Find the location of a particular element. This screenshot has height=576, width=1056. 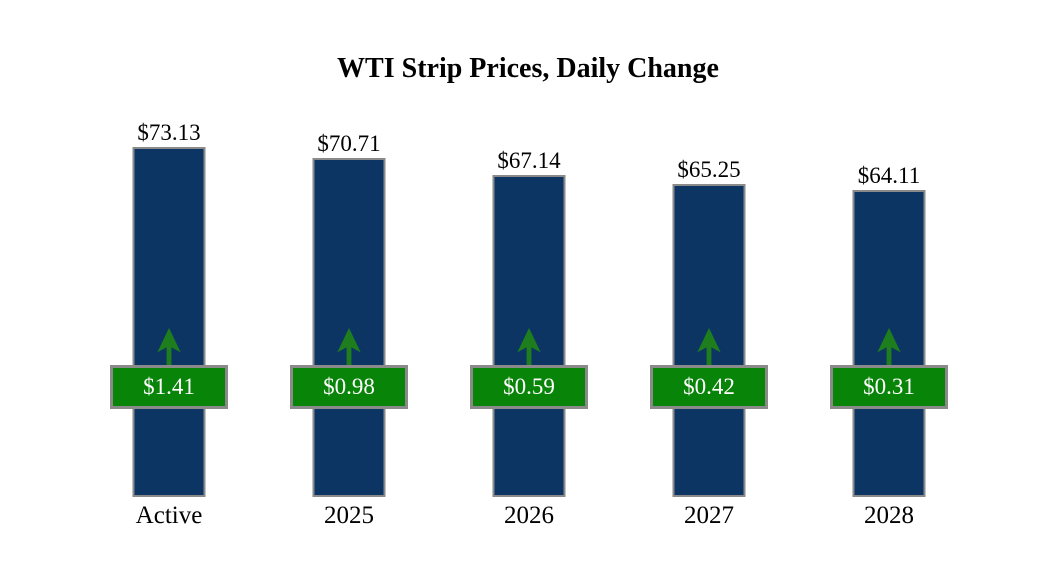

price-label: $73.13 is located at coordinates (169, 132).